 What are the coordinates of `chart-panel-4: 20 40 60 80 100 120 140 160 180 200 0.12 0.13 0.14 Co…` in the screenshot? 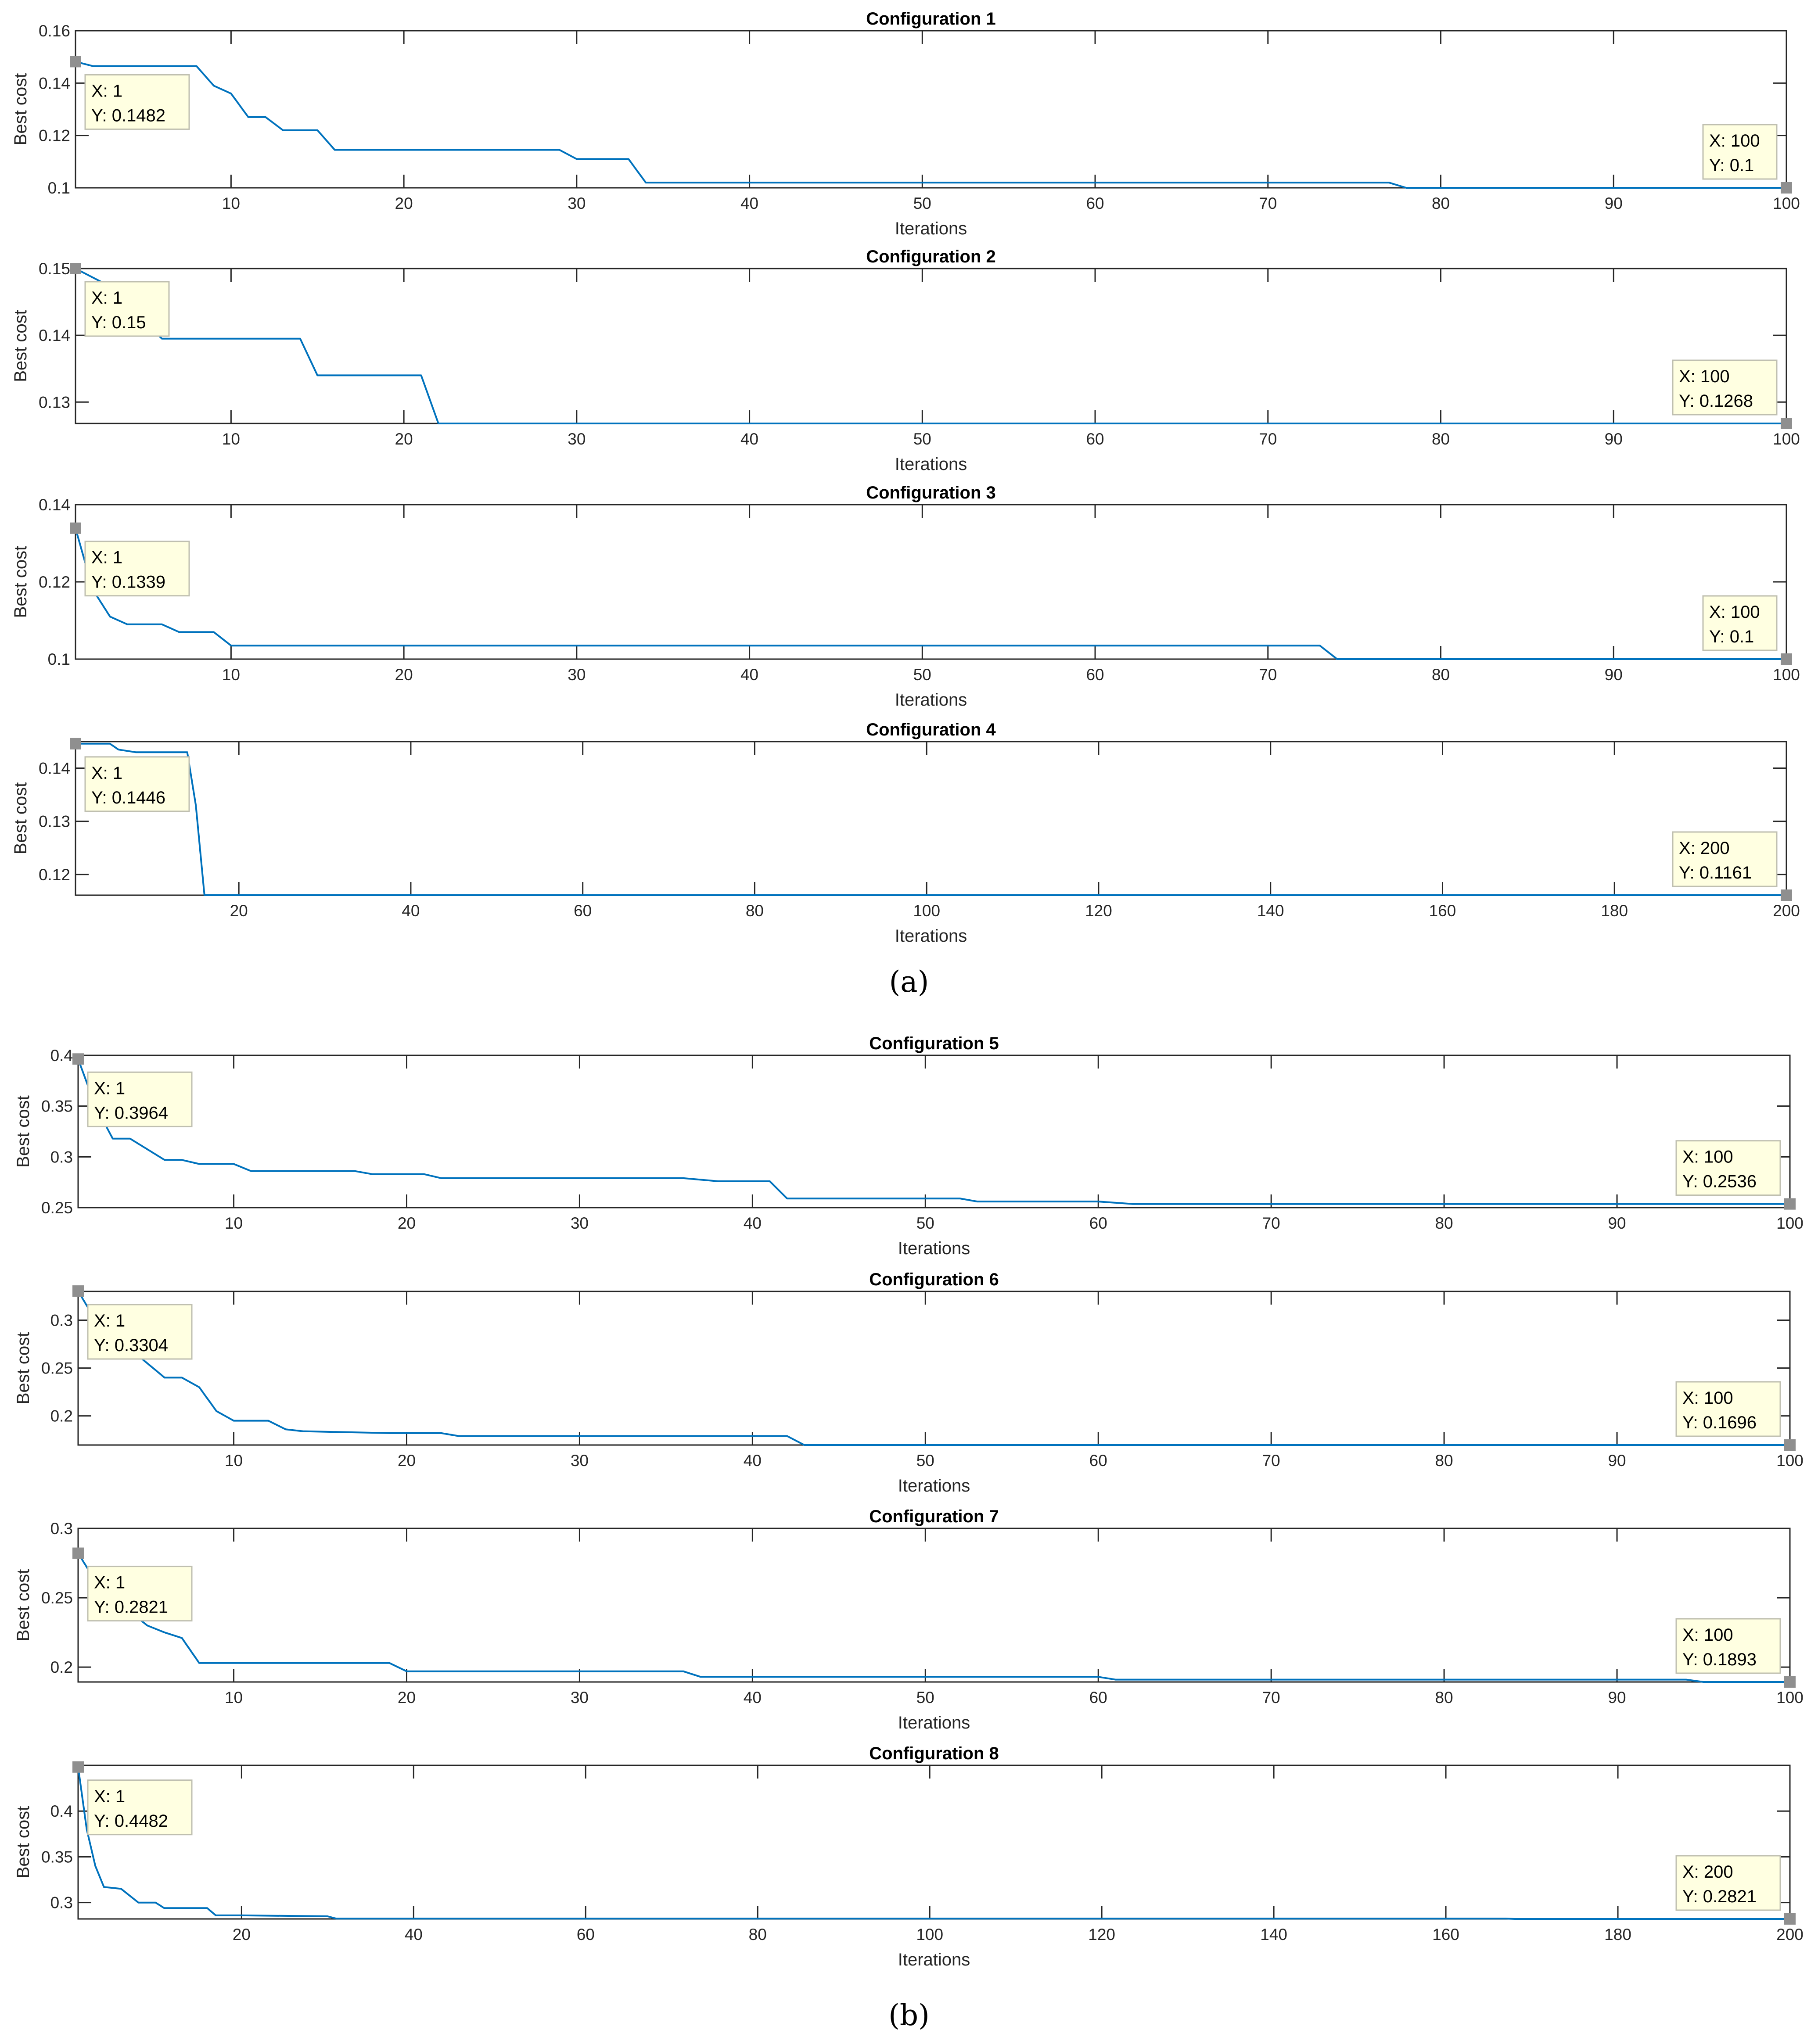 It's located at (906, 833).